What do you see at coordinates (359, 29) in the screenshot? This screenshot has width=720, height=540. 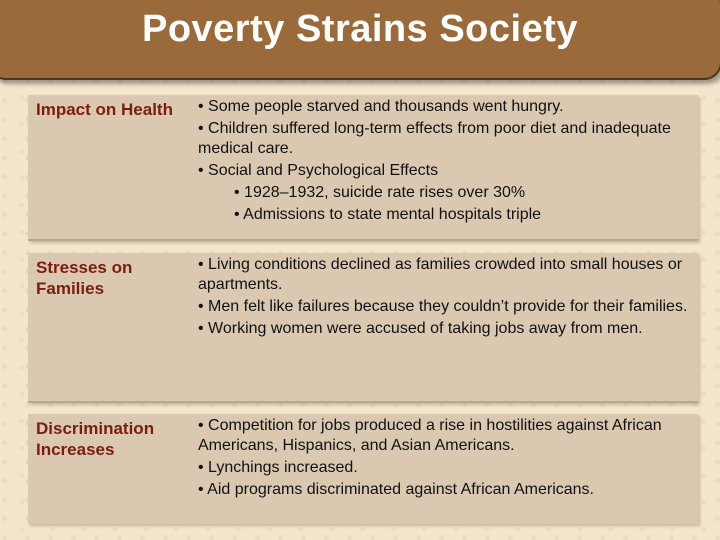 I see `slide-title: Poverty Strains Society` at bounding box center [359, 29].